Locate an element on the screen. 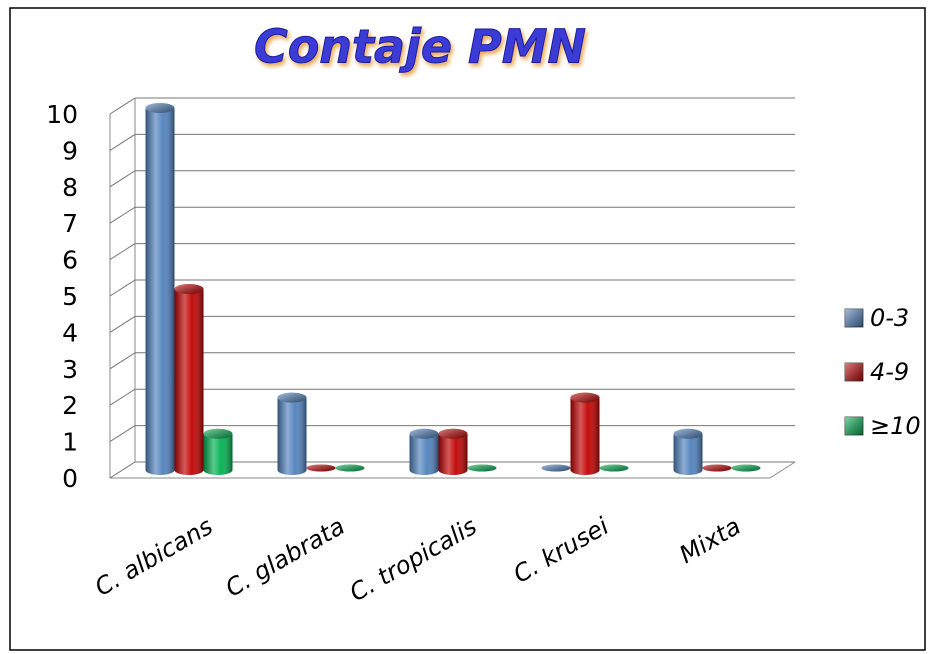 The width and height of the screenshot is (935, 654). y-tick-label: 4 is located at coordinates (70, 332).